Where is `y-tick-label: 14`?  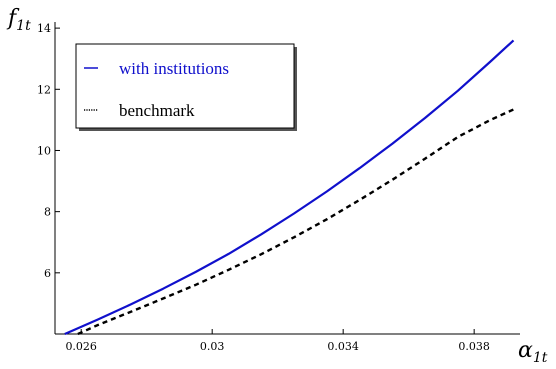 y-tick-label: 14 is located at coordinates (44, 28).